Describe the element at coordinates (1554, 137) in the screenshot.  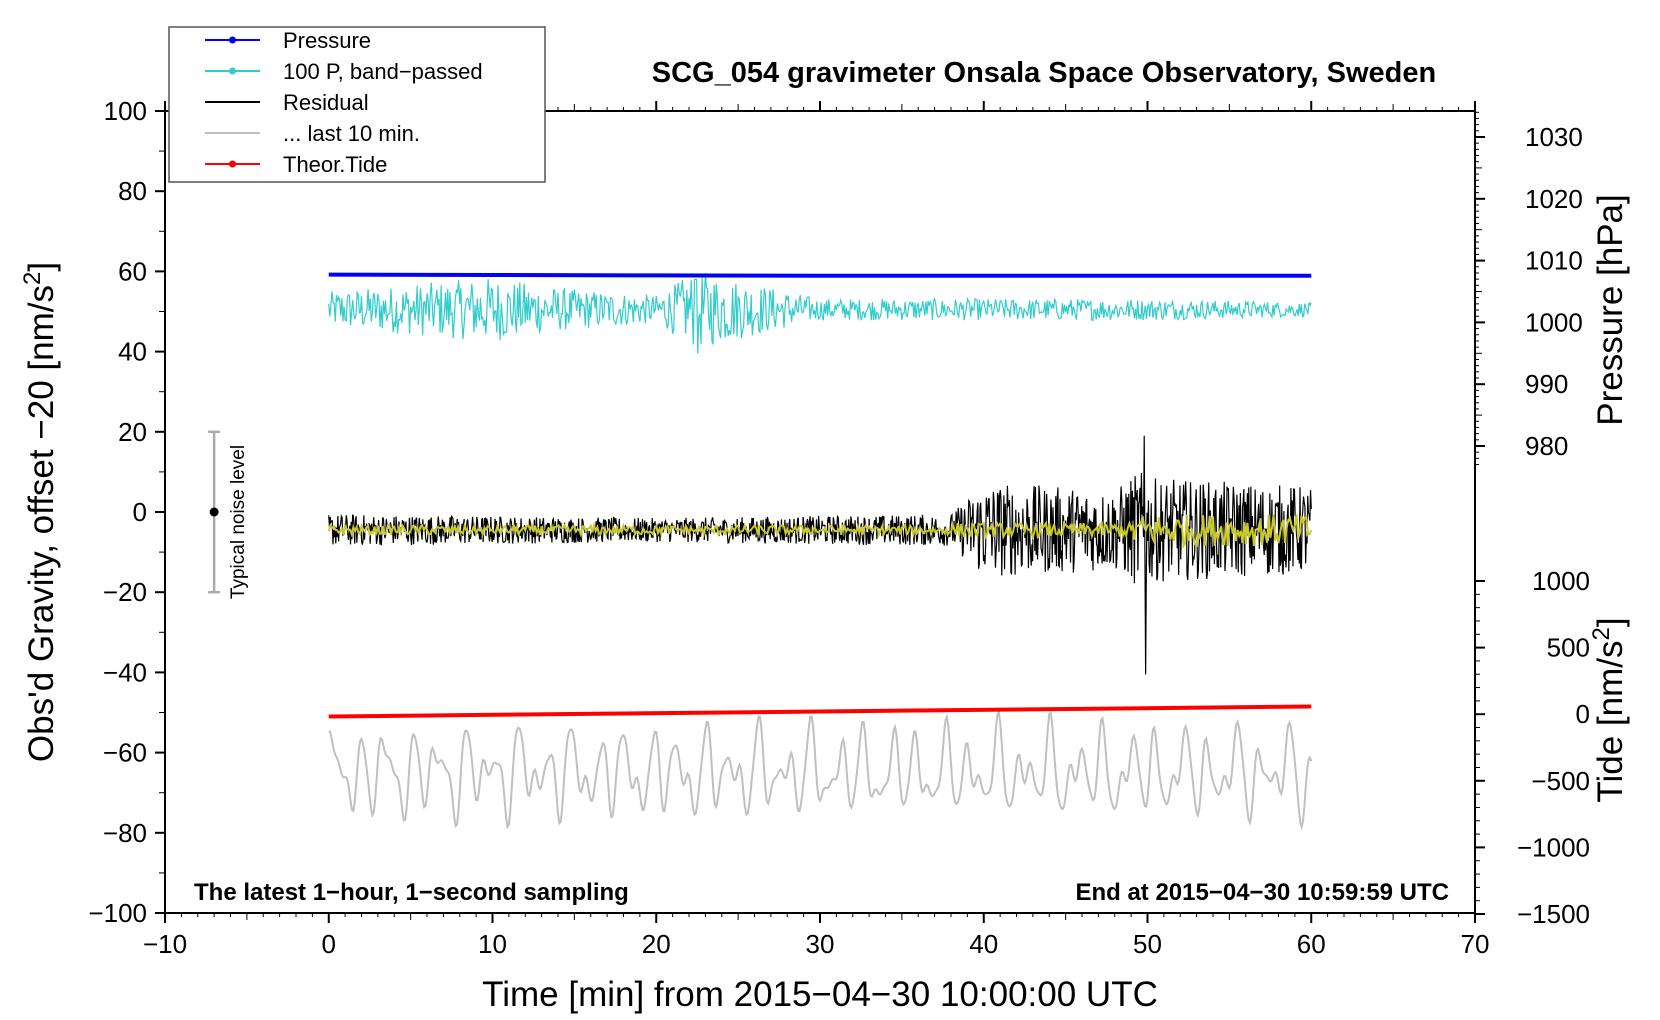
I see `y-pressure-tick-label: 1030` at that location.